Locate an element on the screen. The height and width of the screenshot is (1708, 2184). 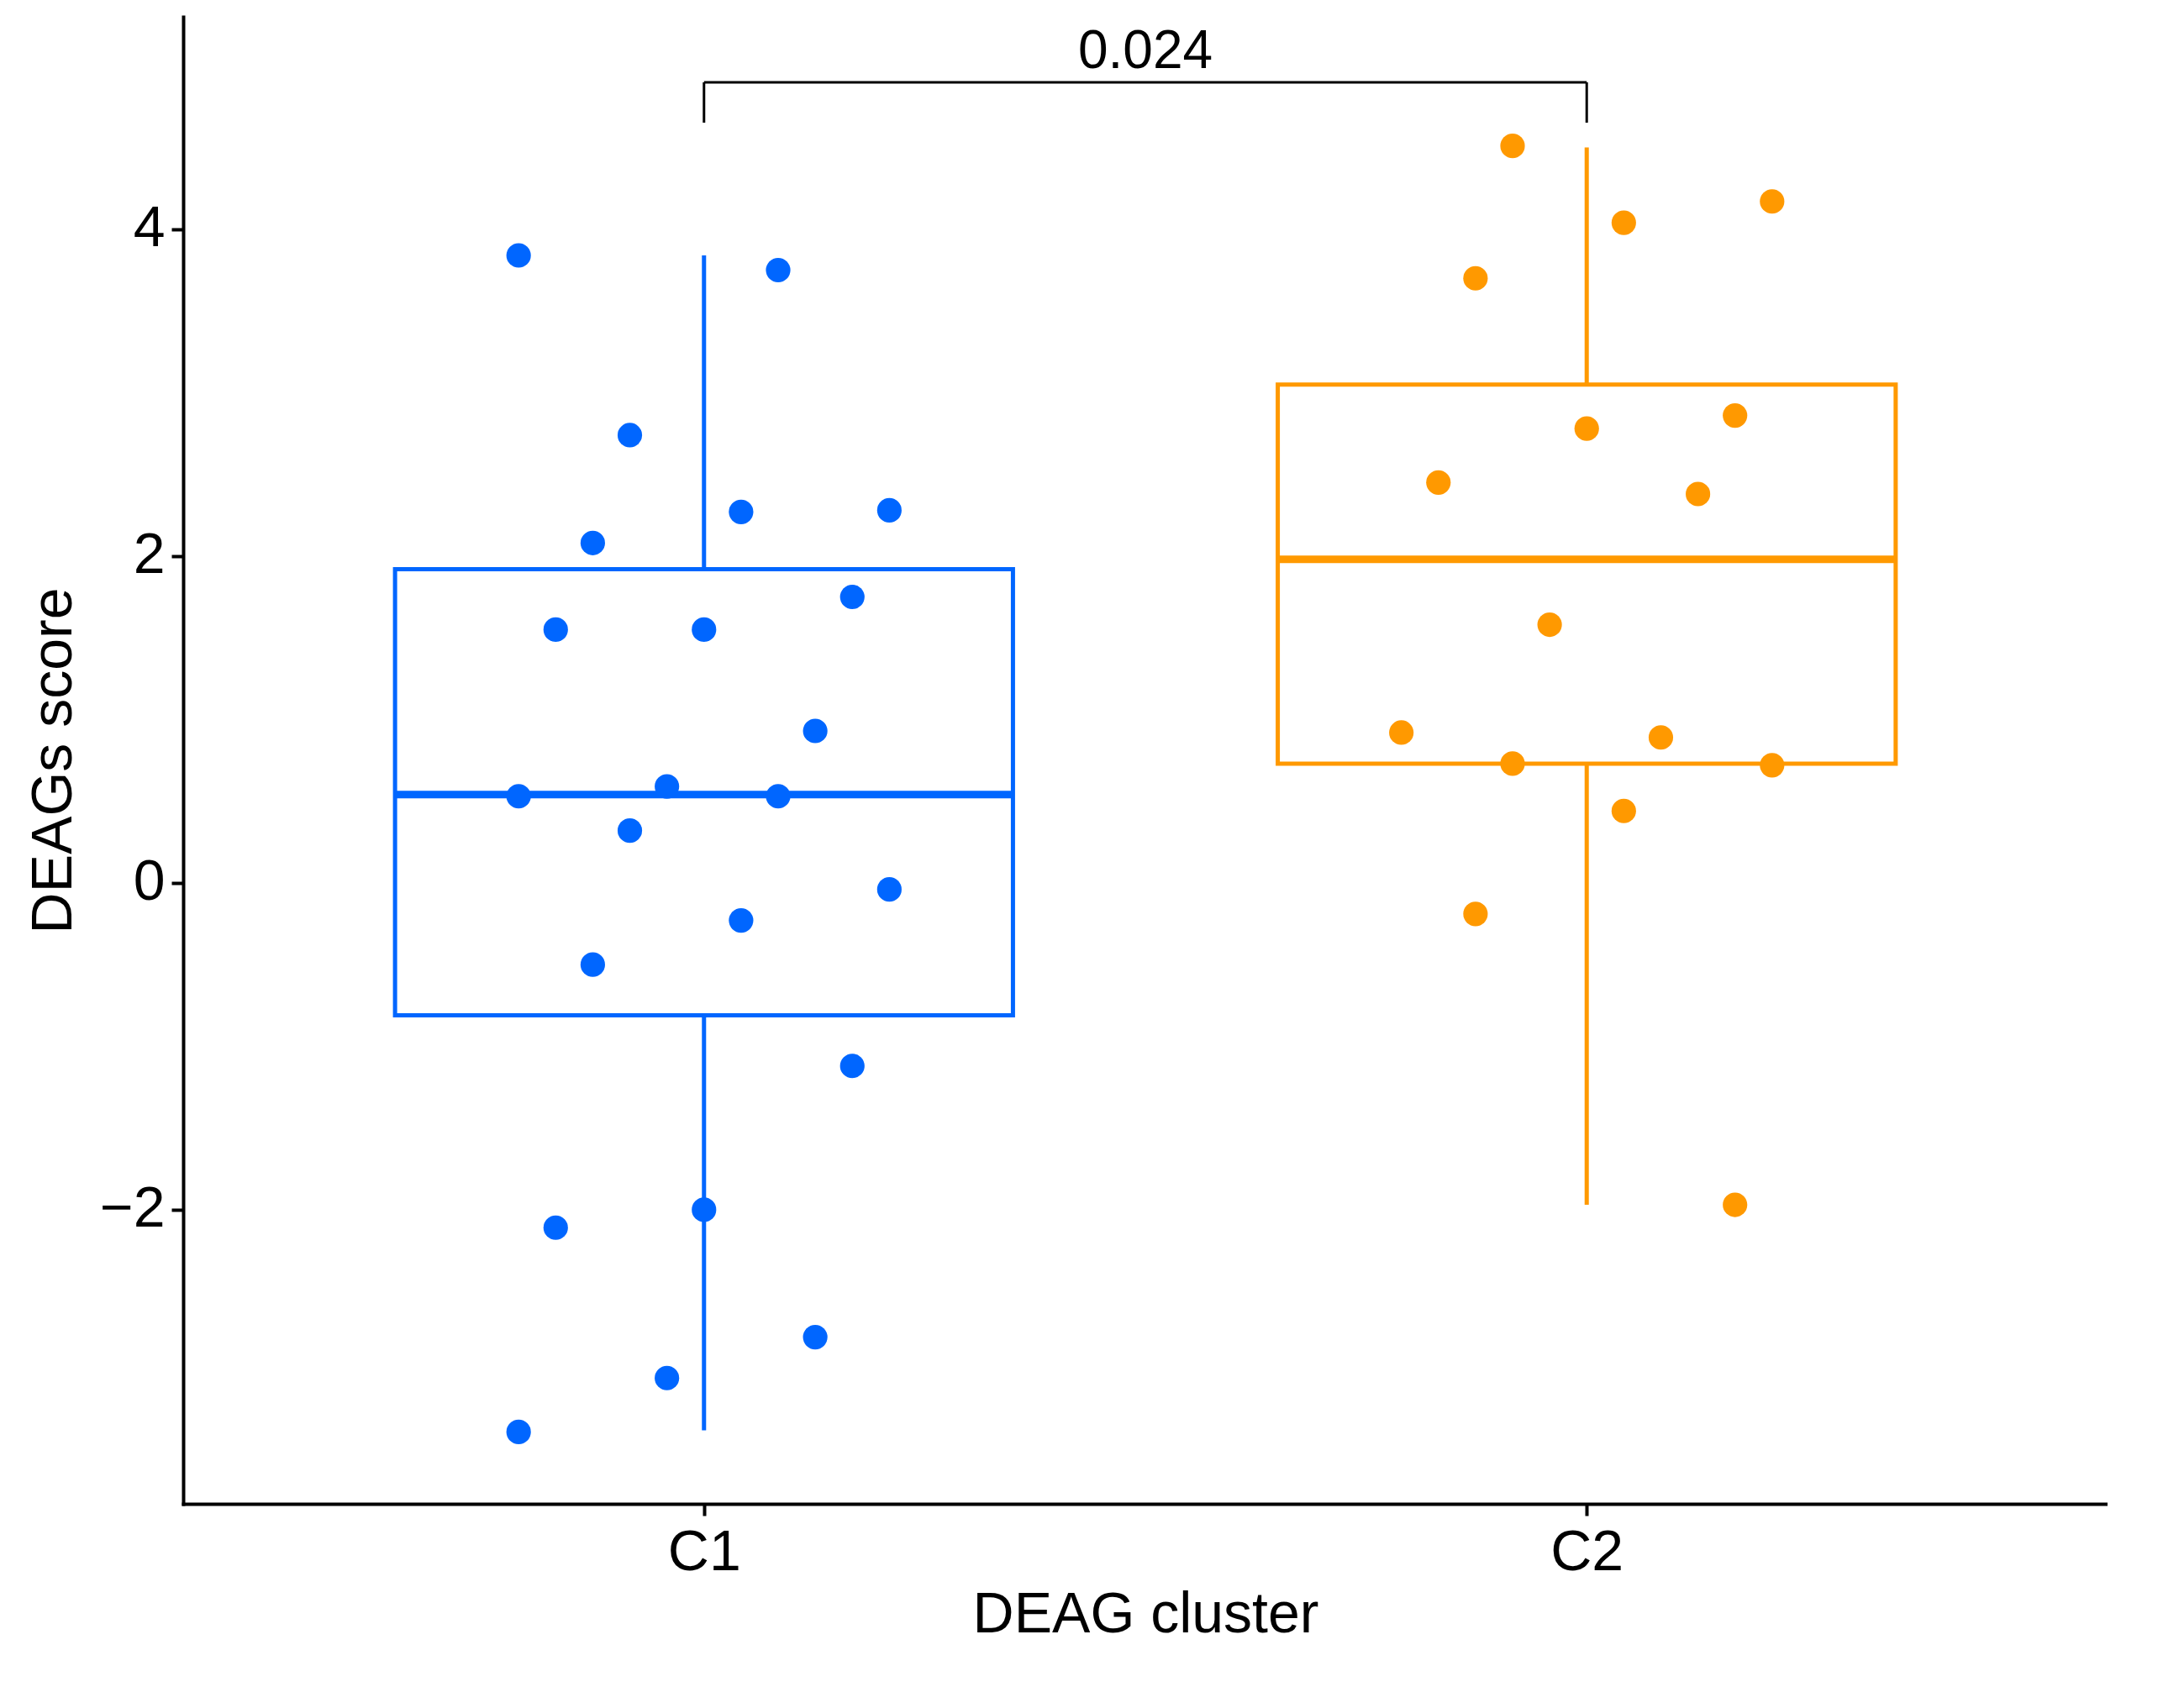
y-axis-title: DEAGs score is located at coordinates (50, 761).